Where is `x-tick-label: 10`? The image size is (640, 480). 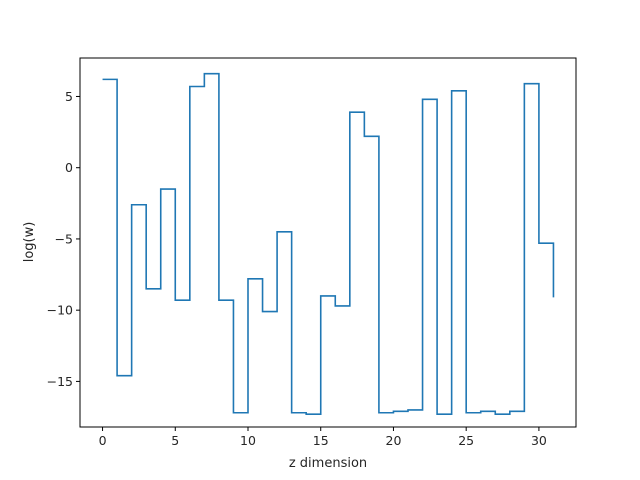 x-tick-label: 10 is located at coordinates (248, 440).